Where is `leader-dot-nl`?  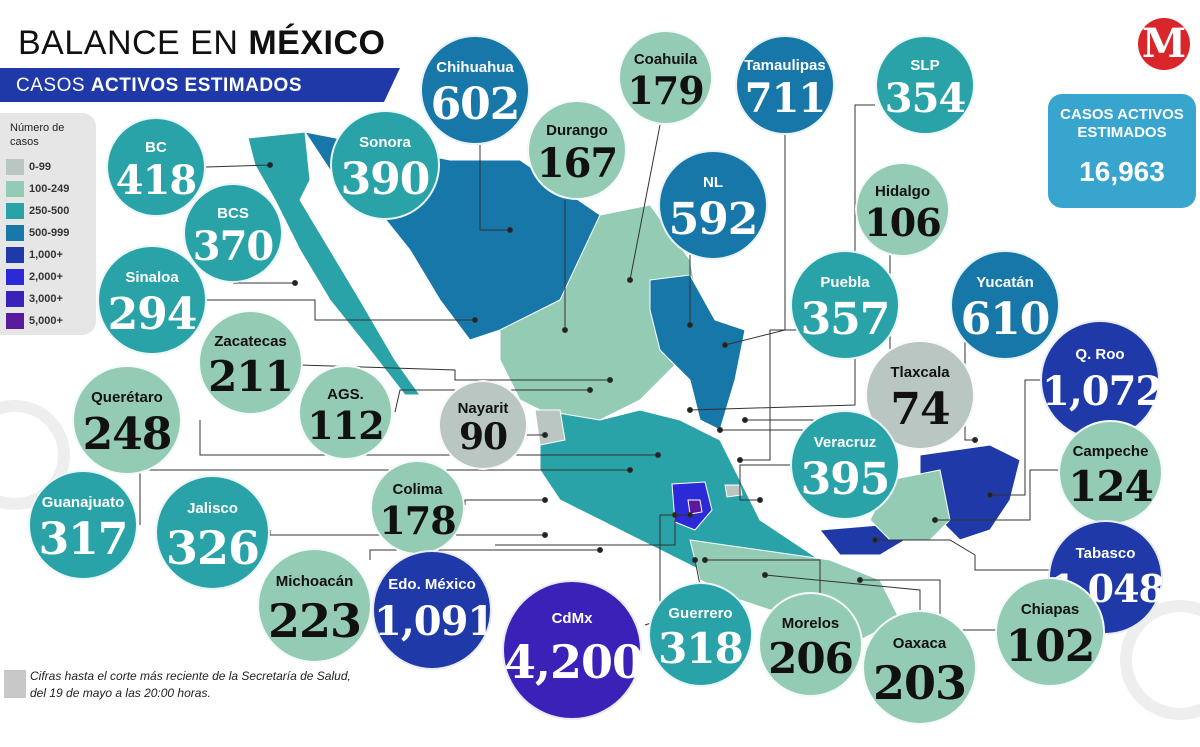 leader-dot-nl is located at coordinates (690, 325).